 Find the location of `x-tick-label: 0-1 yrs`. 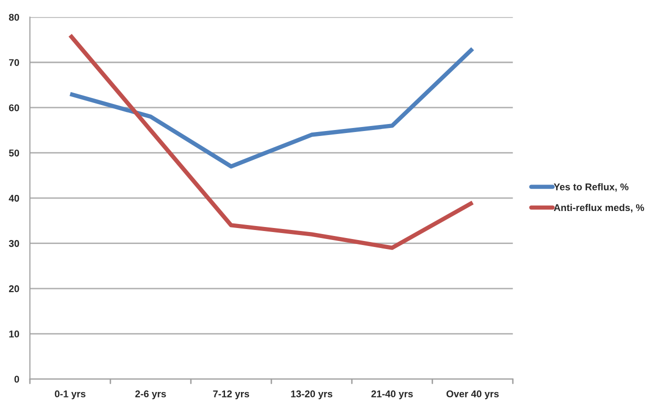

x-tick-label: 0-1 yrs is located at coordinates (70, 395).